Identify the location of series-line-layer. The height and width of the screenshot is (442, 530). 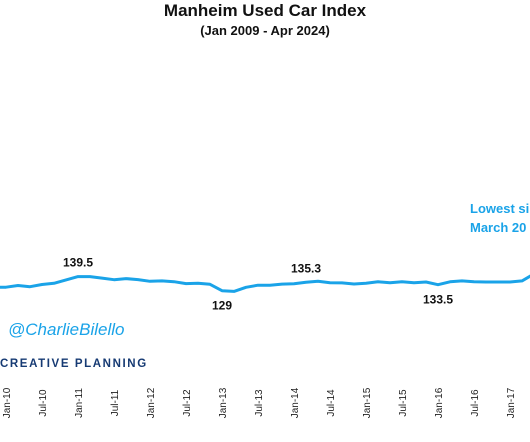
(265, 283).